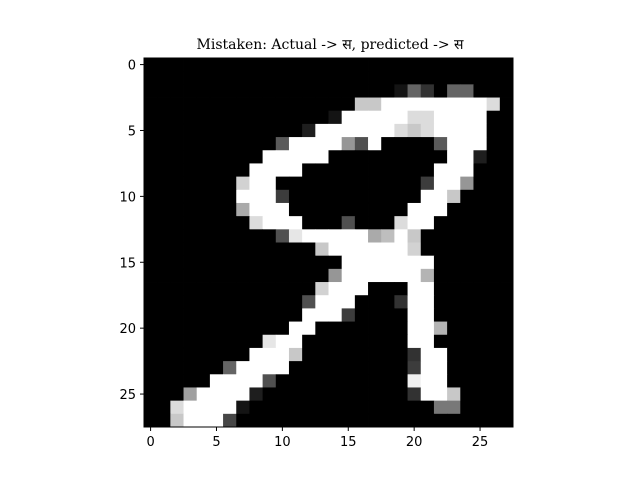 The width and height of the screenshot is (640, 480). Describe the element at coordinates (317, 438) in the screenshot. I see `x-axis: 0 5 10 15 20 25` at that location.